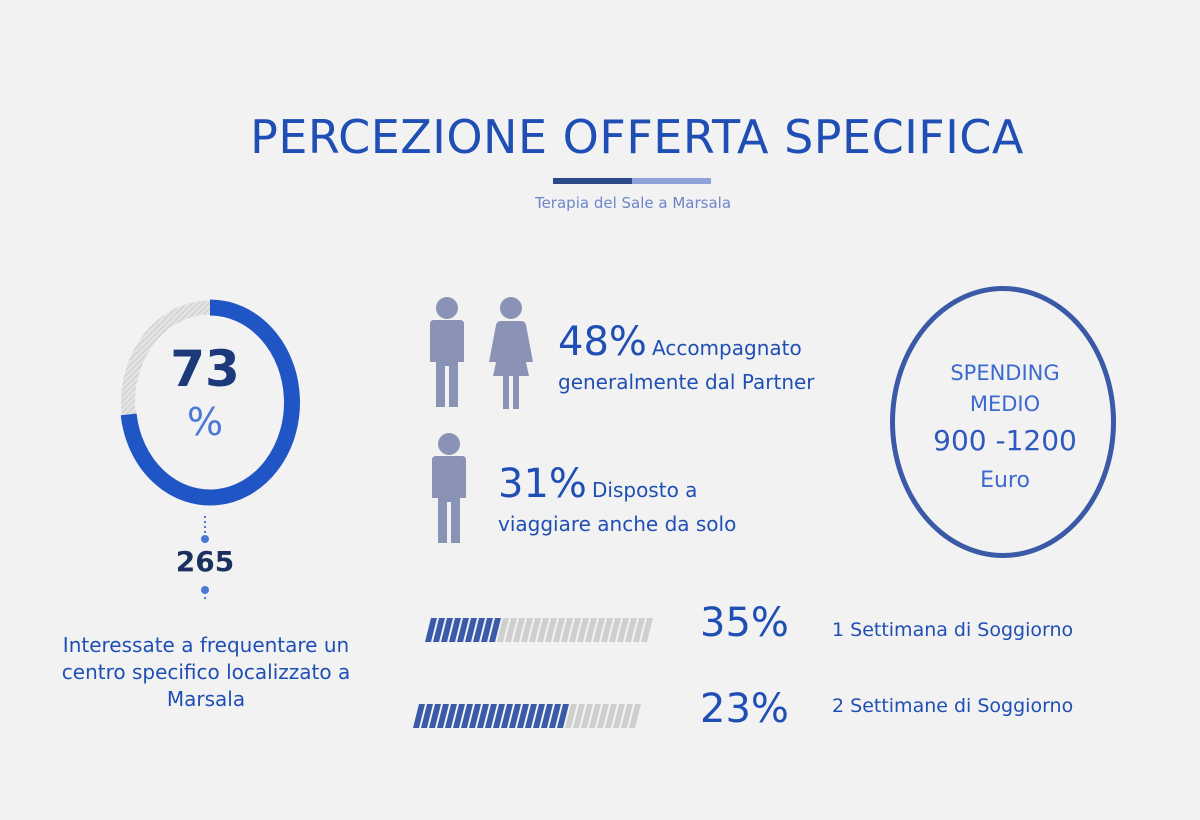 Image resolution: width=1200 pixels, height=820 pixels. Describe the element at coordinates (727, 348) in the screenshot. I see `partner-stat-text-first: Accompagnato` at that location.